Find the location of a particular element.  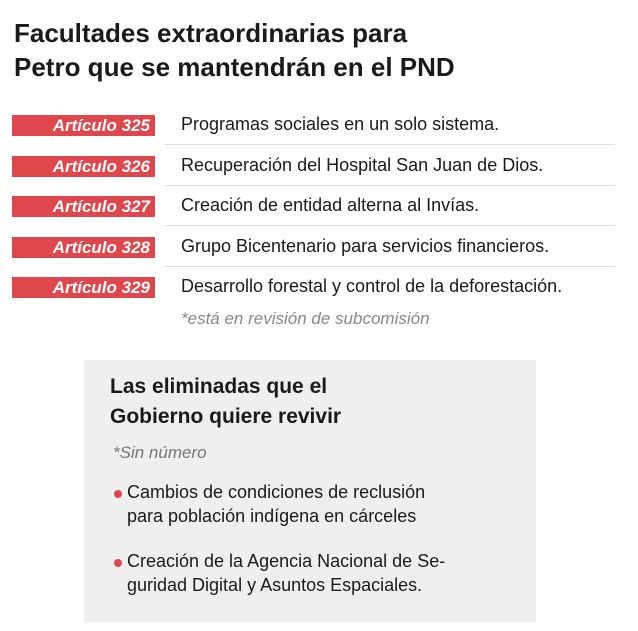

article-text: Programas sociales en un solo sistema. is located at coordinates (340, 124).